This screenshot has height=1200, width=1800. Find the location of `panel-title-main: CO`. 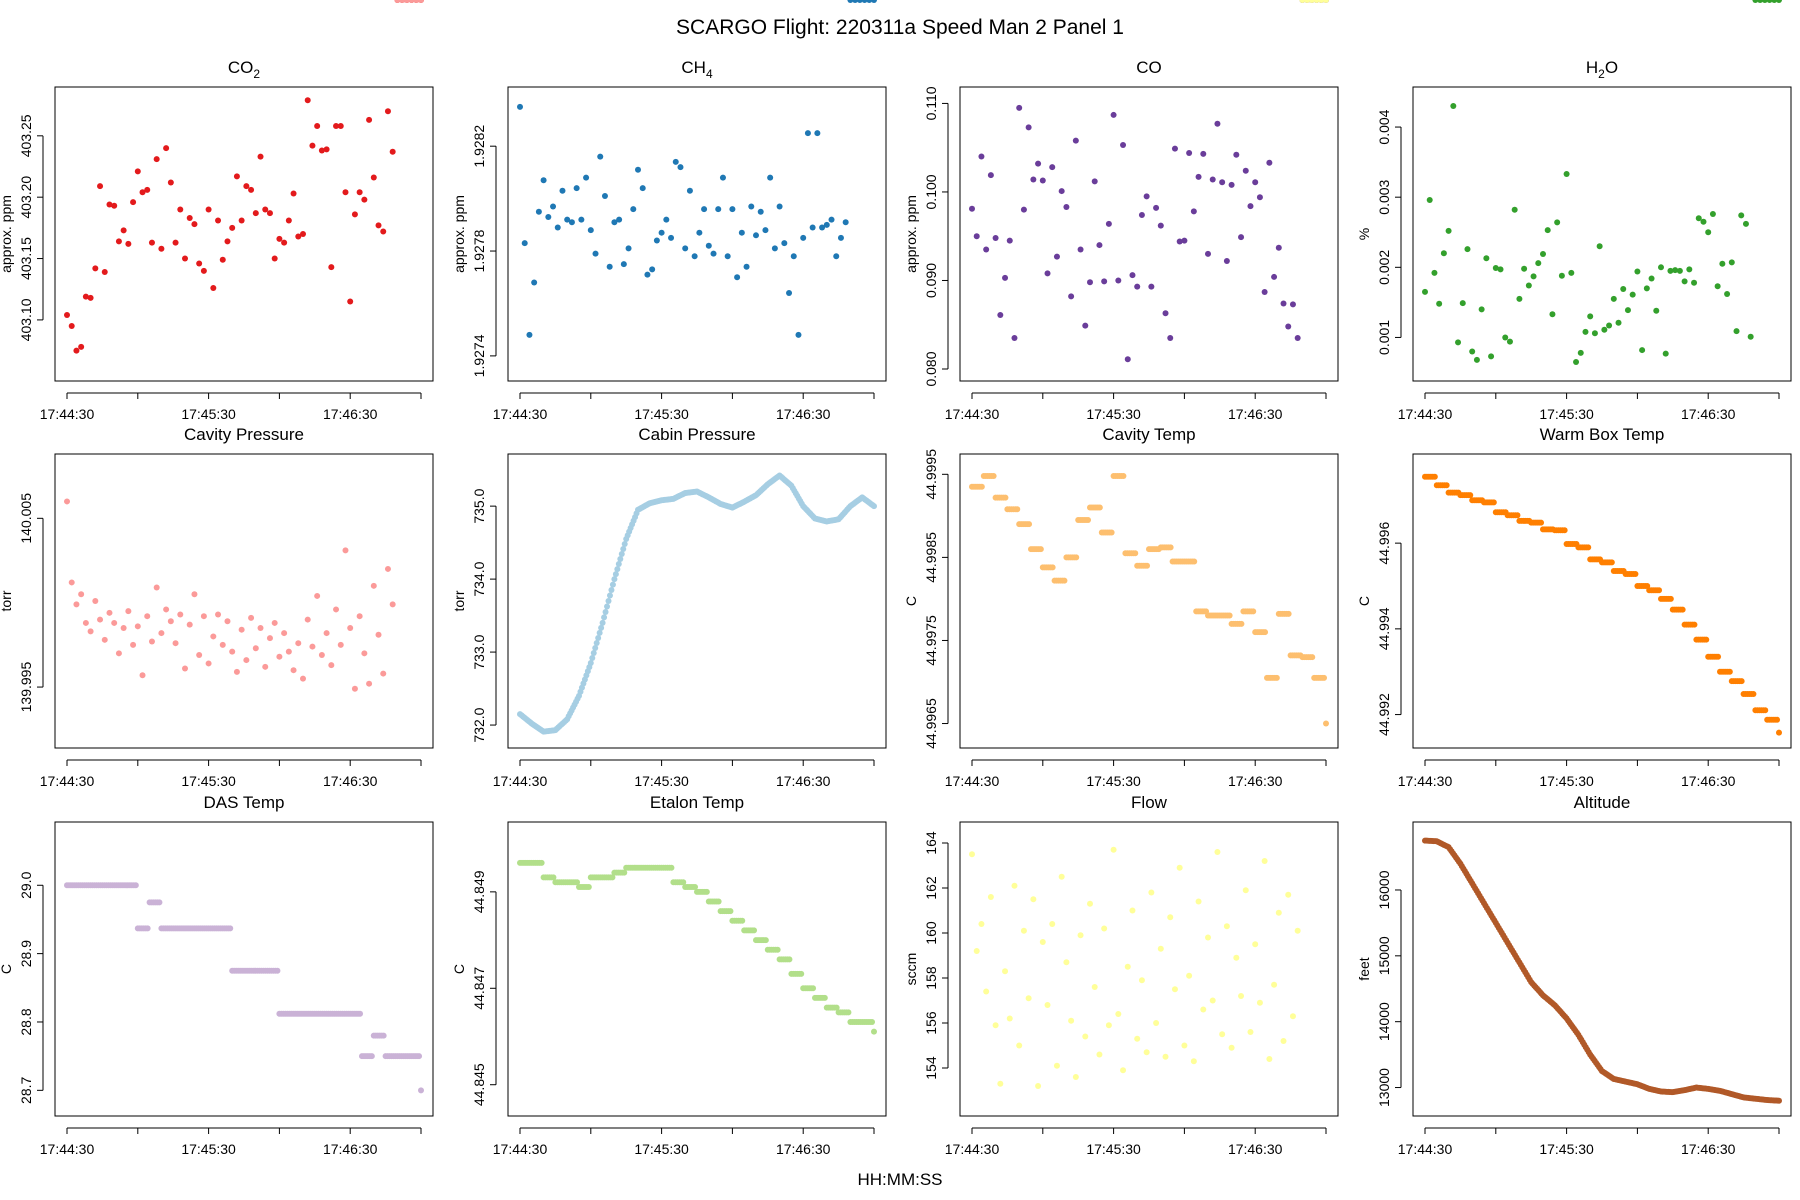

panel-title-main: CO is located at coordinates (241, 67).